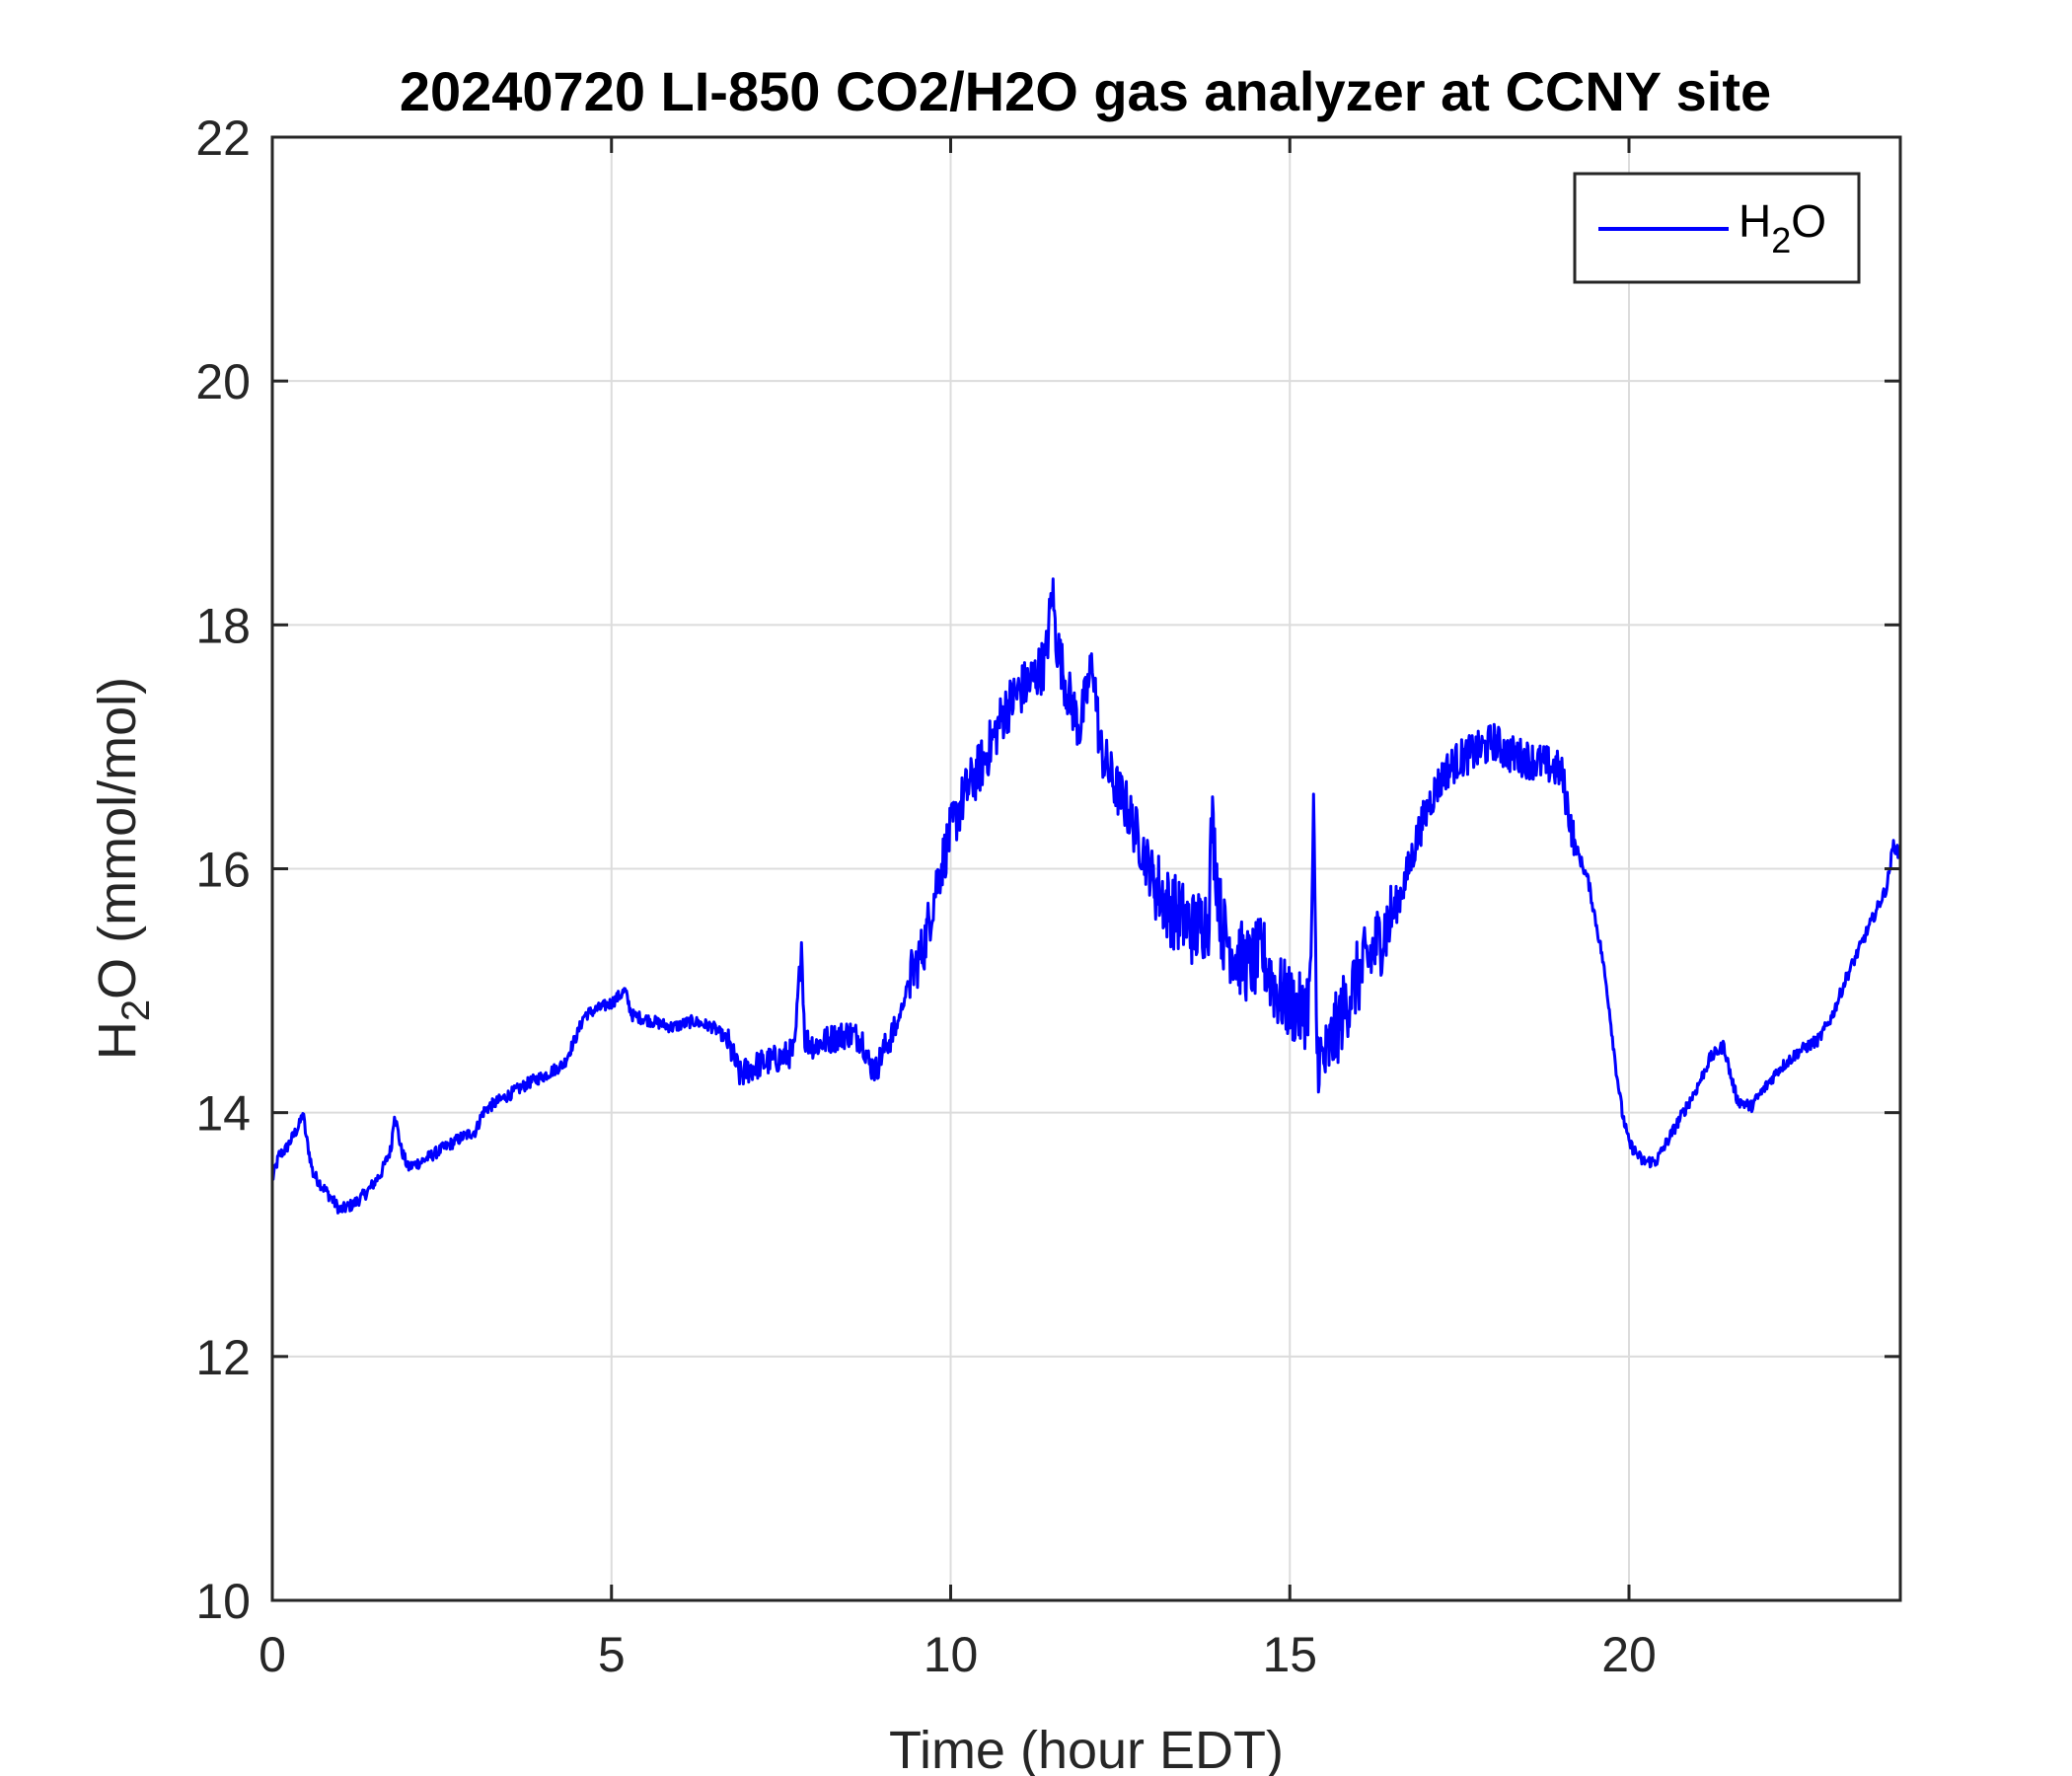 The height and width of the screenshot is (1776, 2072). What do you see at coordinates (1755, 221) in the screenshot?
I see `legend-label-main: H` at bounding box center [1755, 221].